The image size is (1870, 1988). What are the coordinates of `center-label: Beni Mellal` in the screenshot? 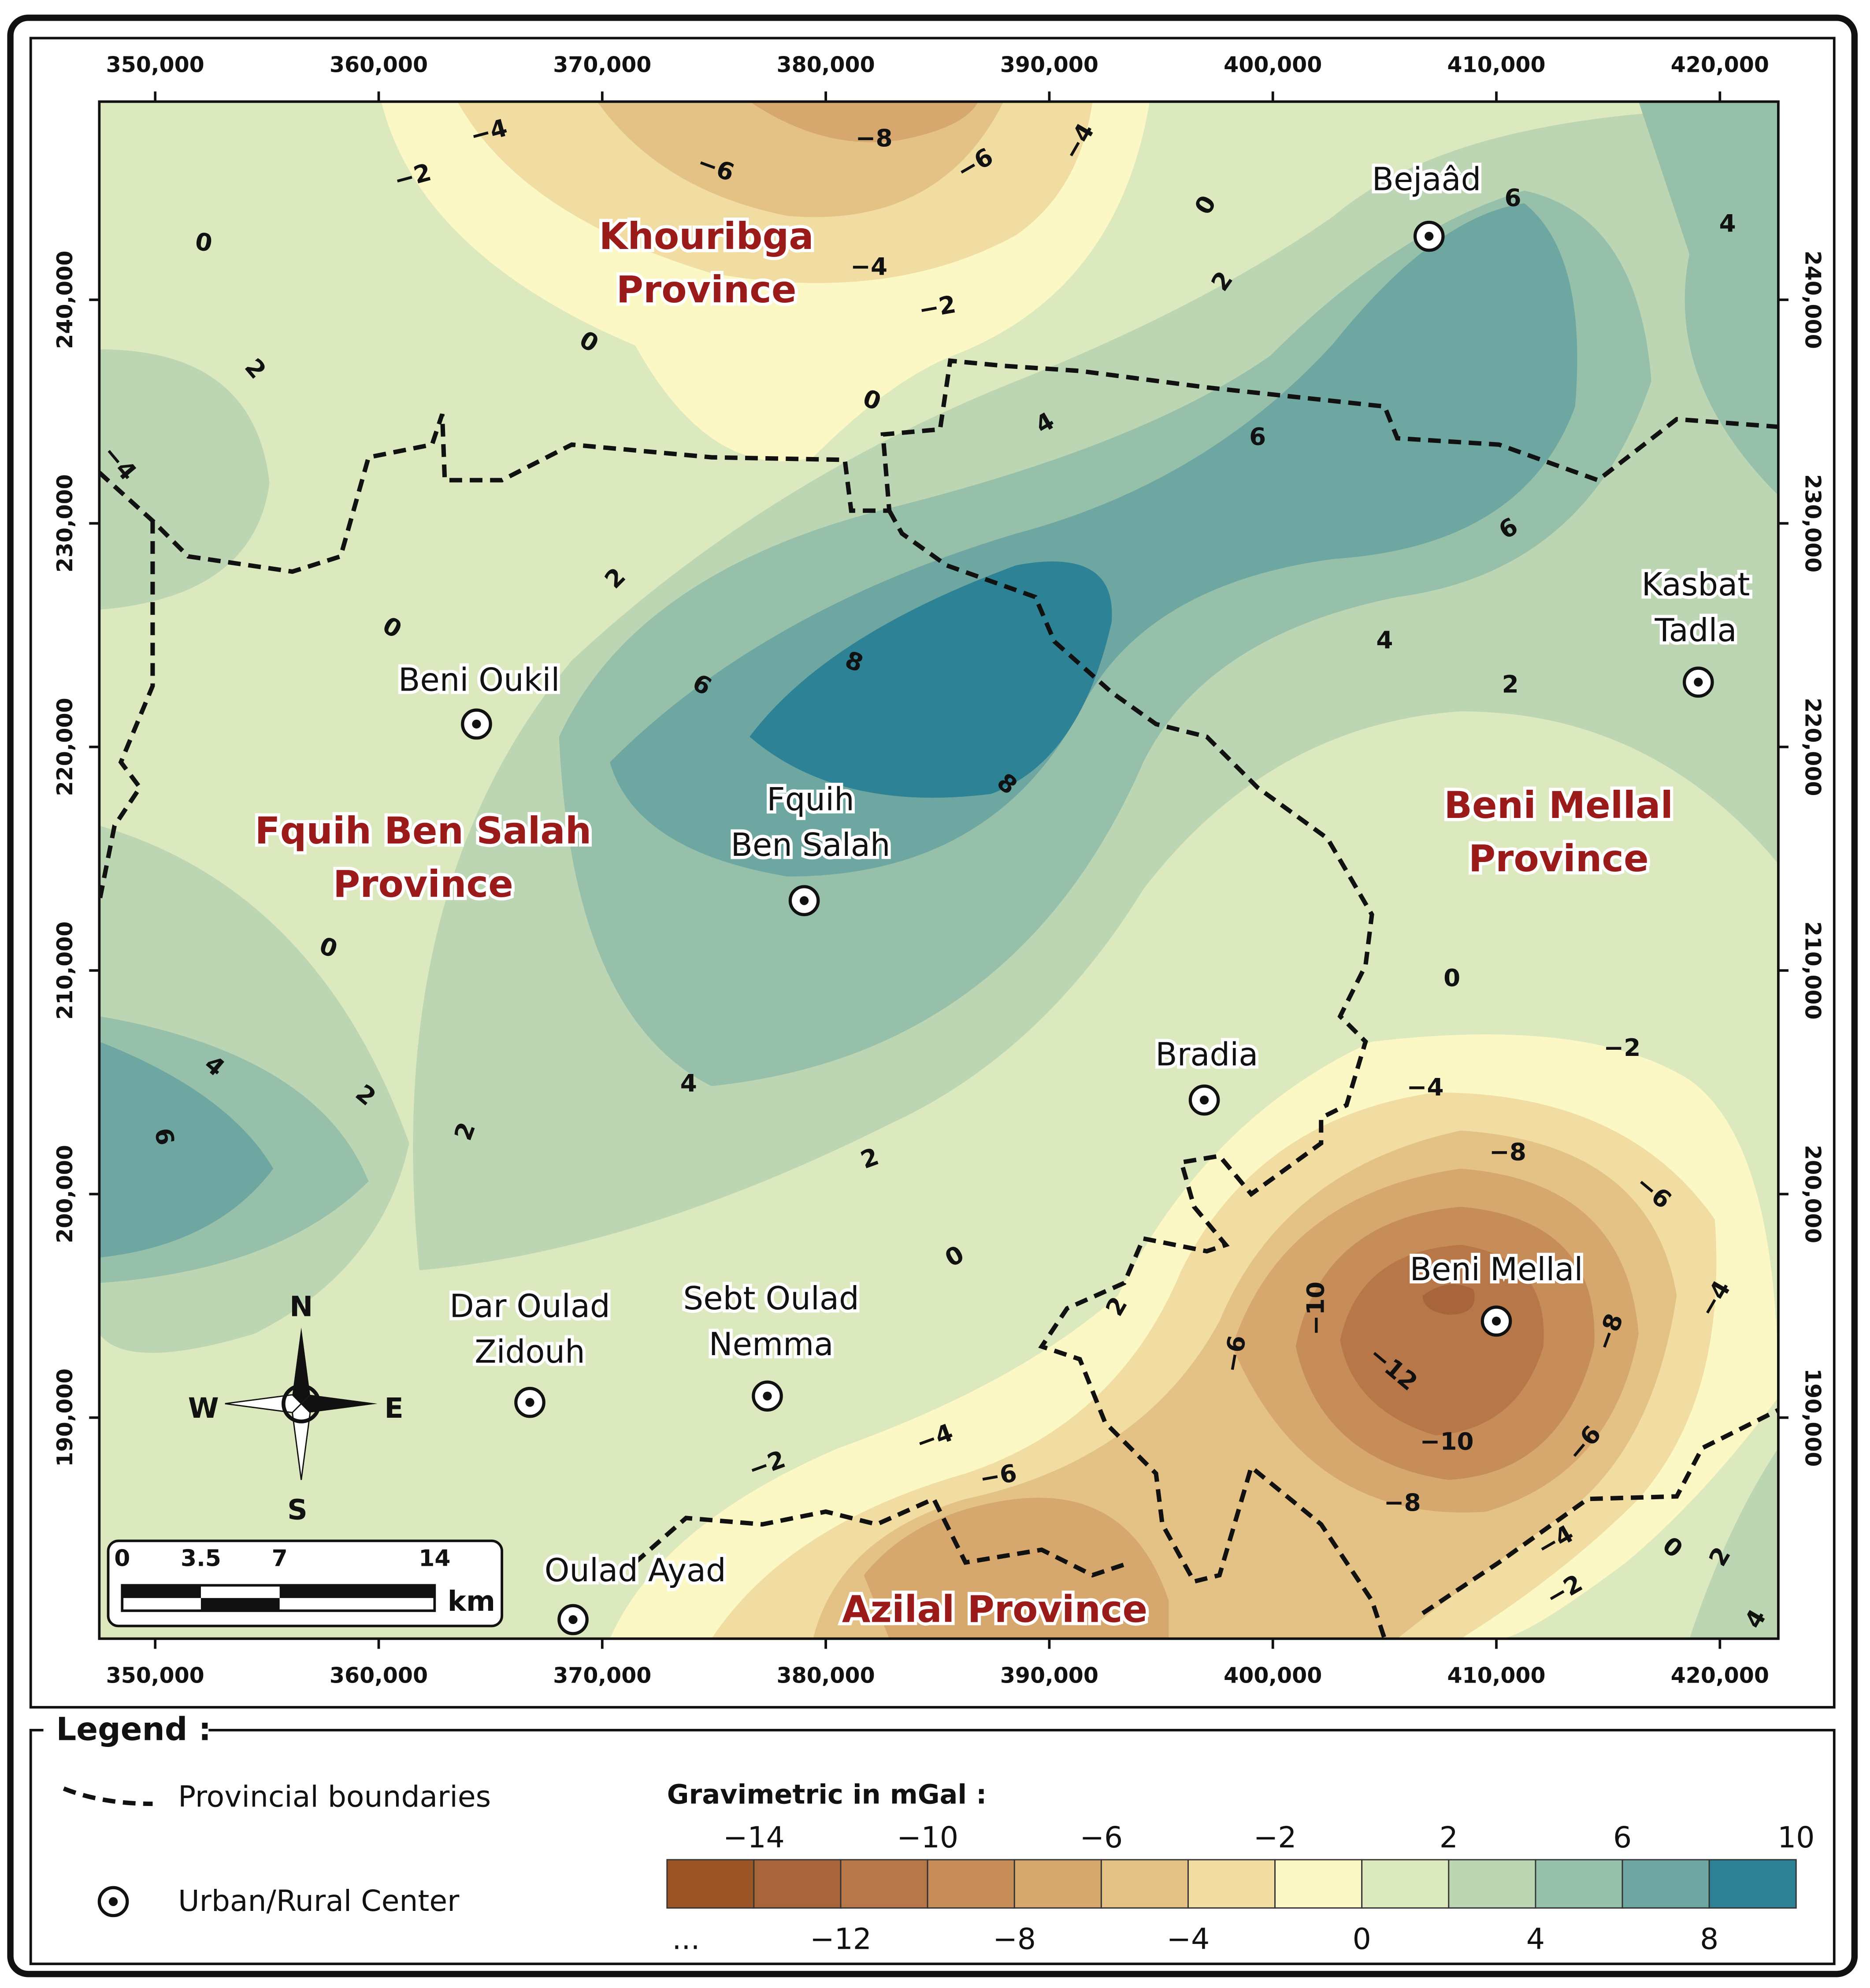 It's located at (1496, 1269).